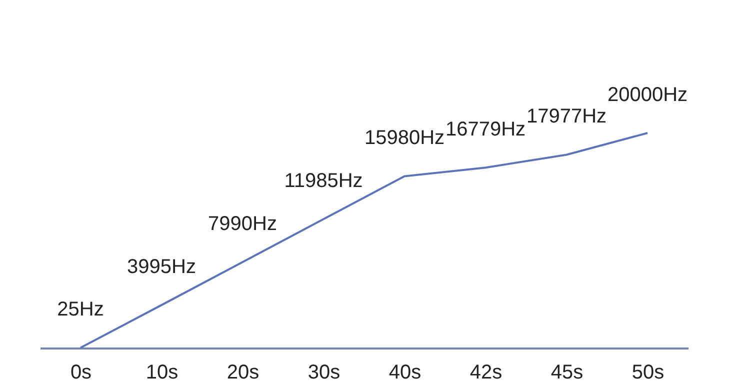  Describe the element at coordinates (404, 138) in the screenshot. I see `data-label: 15980Hz` at that location.